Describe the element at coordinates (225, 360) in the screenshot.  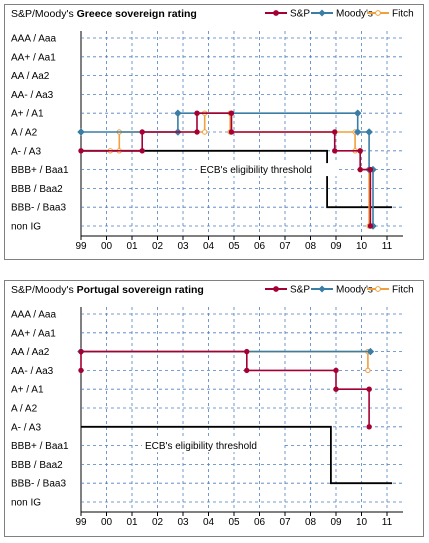
I see `series-line-fitch` at that location.